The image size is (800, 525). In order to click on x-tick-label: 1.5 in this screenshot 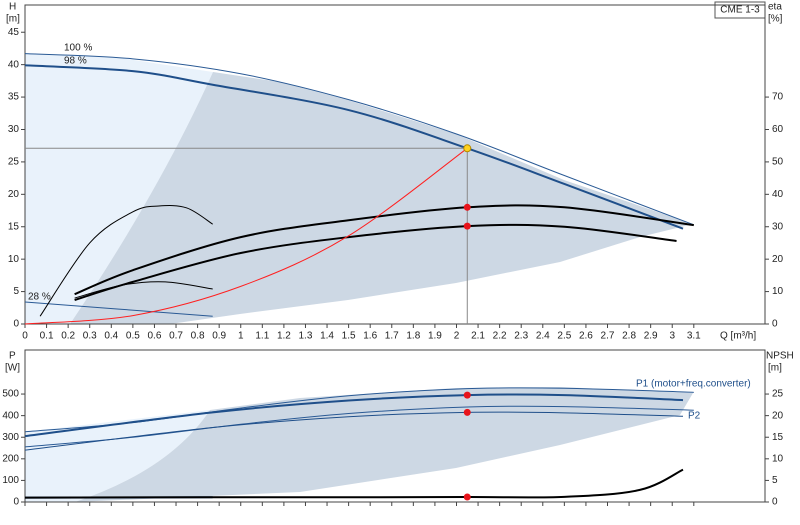, I will do `click(349, 336)`.